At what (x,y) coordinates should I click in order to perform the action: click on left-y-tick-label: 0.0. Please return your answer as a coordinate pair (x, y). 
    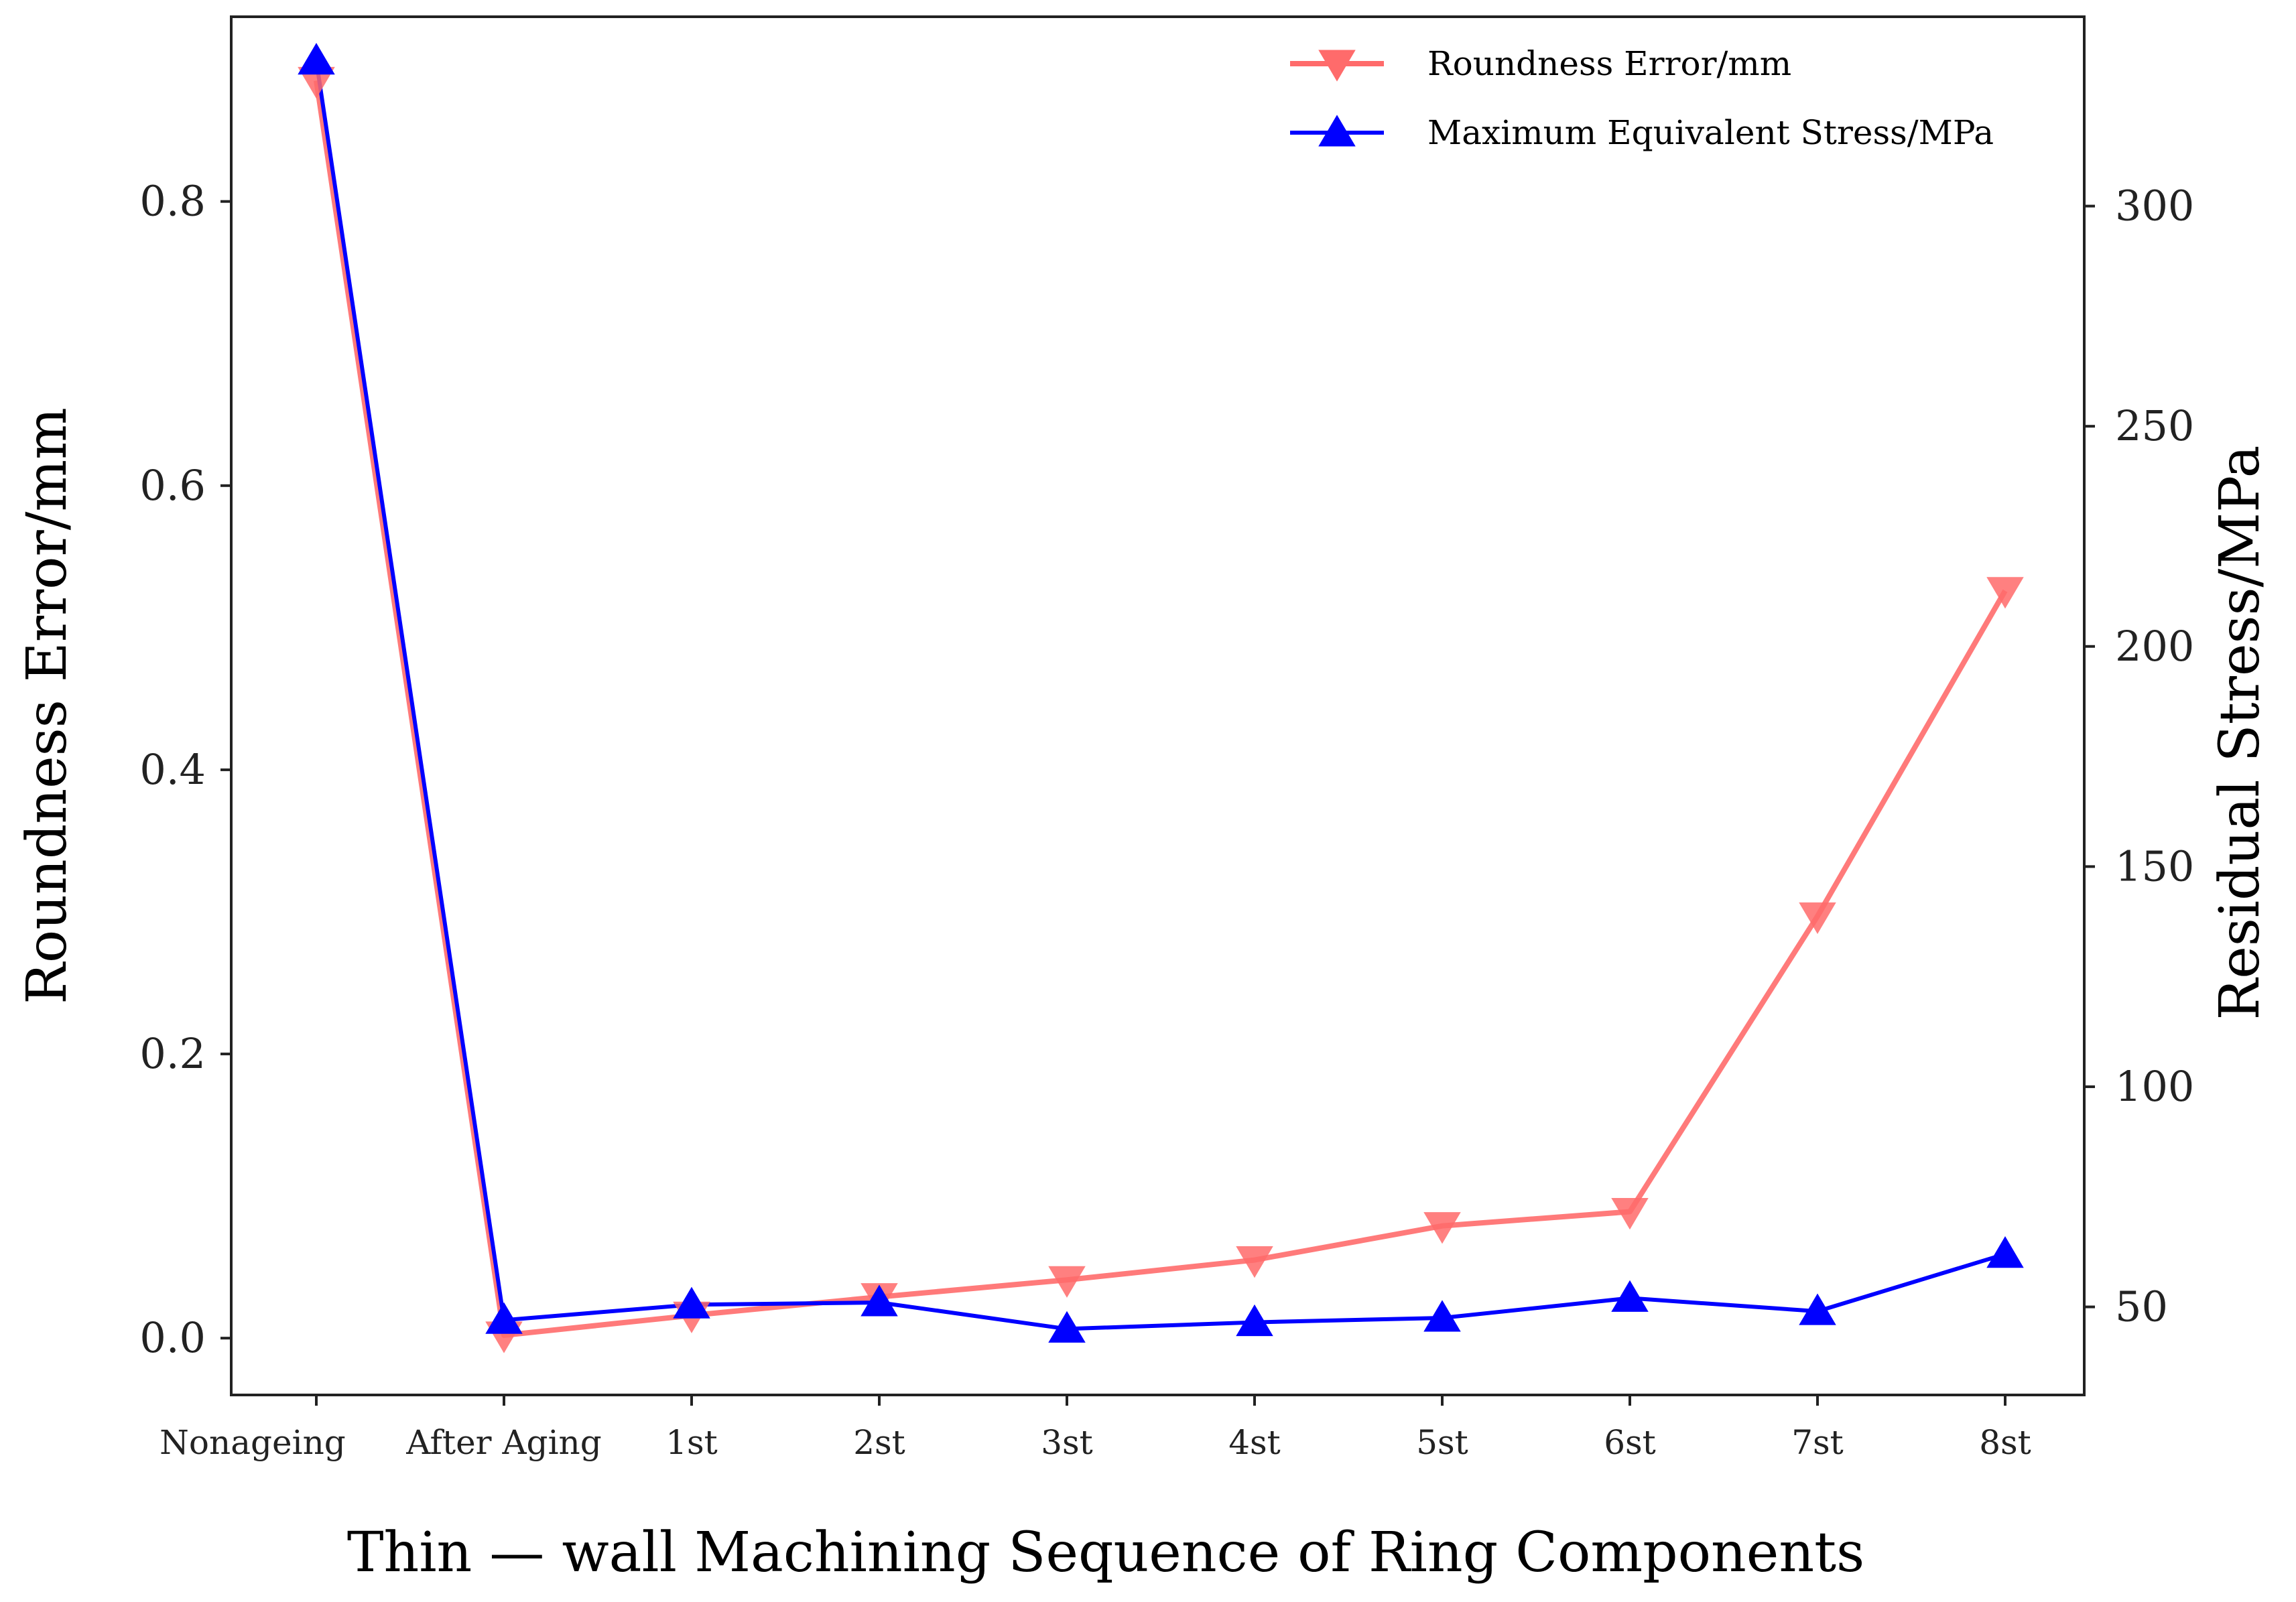
    Looking at the image, I should click on (172, 1337).